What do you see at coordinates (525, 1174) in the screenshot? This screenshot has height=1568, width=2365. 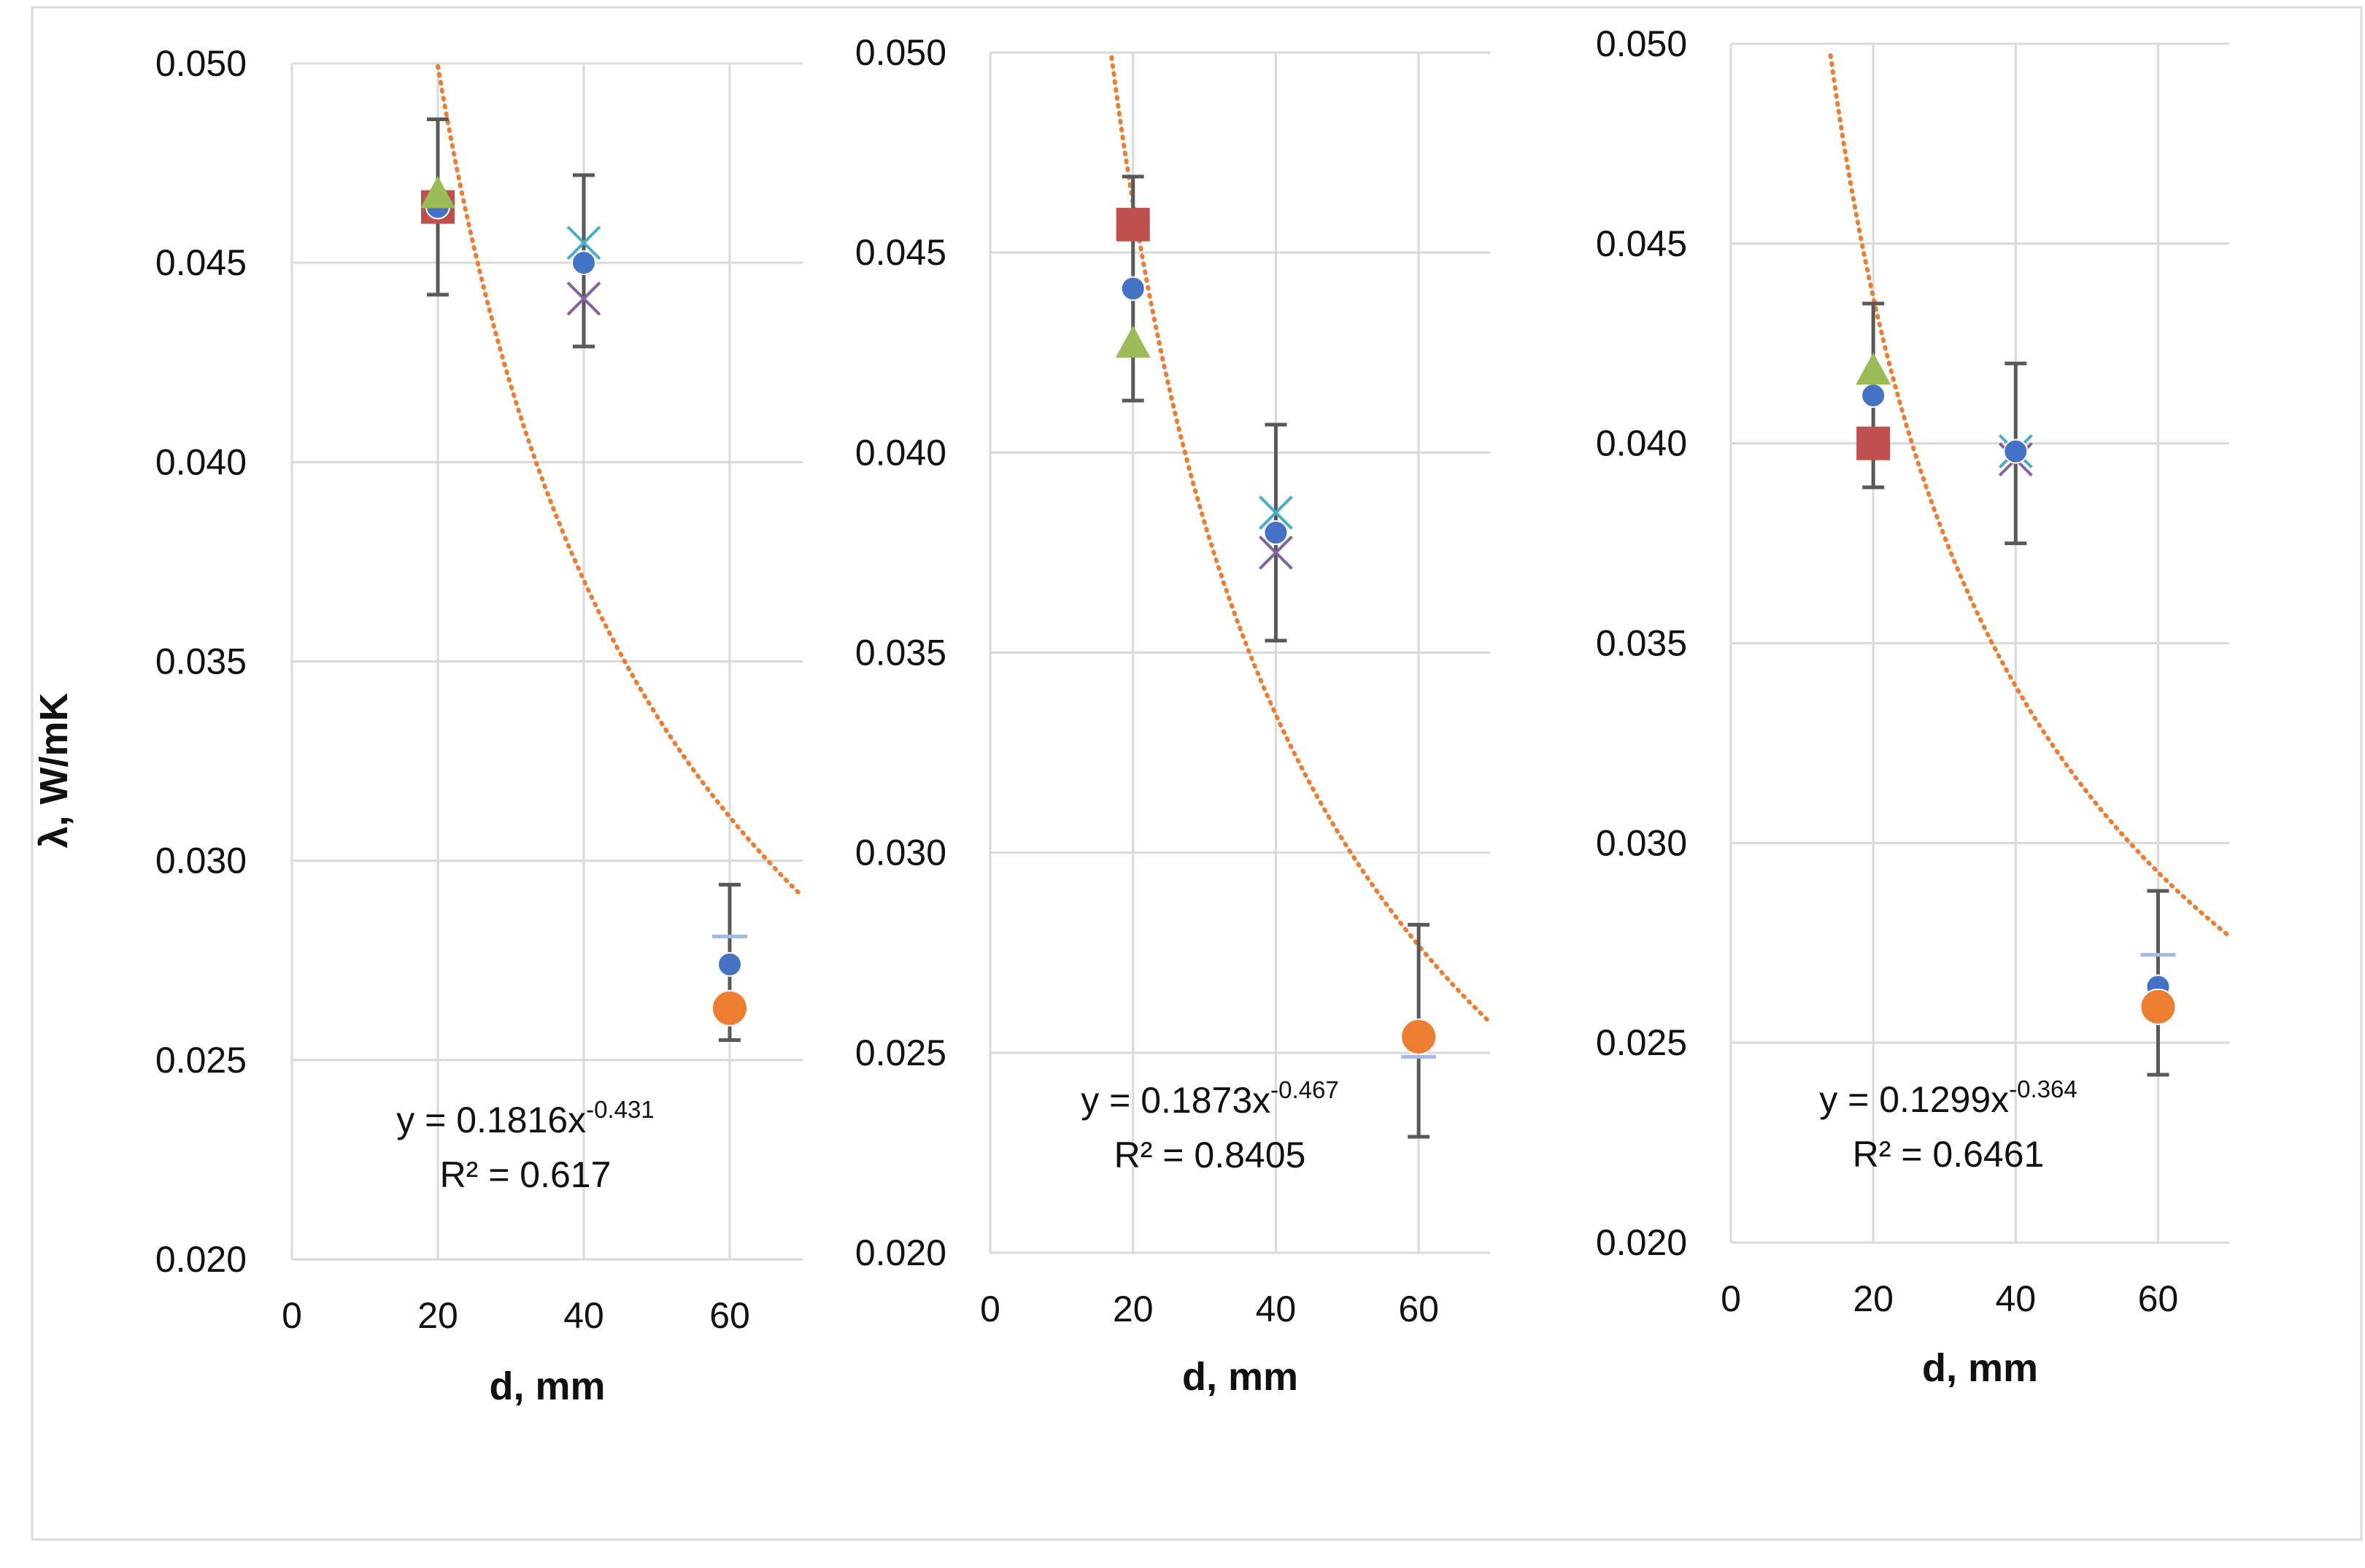 I see `trendline-r-squared: R² = 0.617` at bounding box center [525, 1174].